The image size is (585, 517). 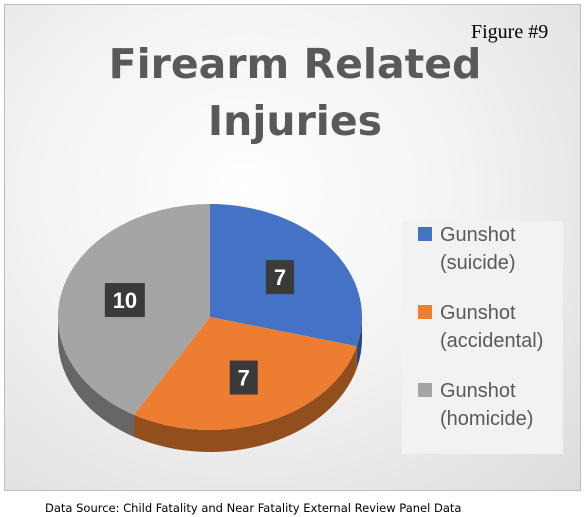 What do you see at coordinates (491, 341) in the screenshot?
I see `legend-label-1-line-1: (accidental)` at bounding box center [491, 341].